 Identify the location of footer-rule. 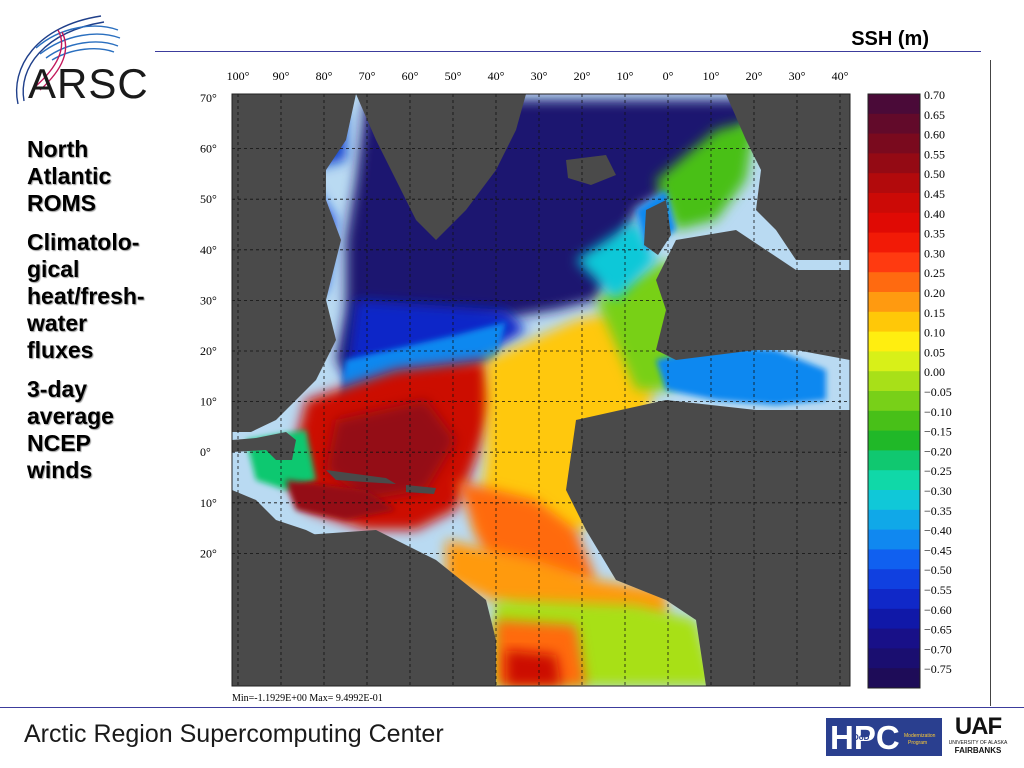
(512, 707).